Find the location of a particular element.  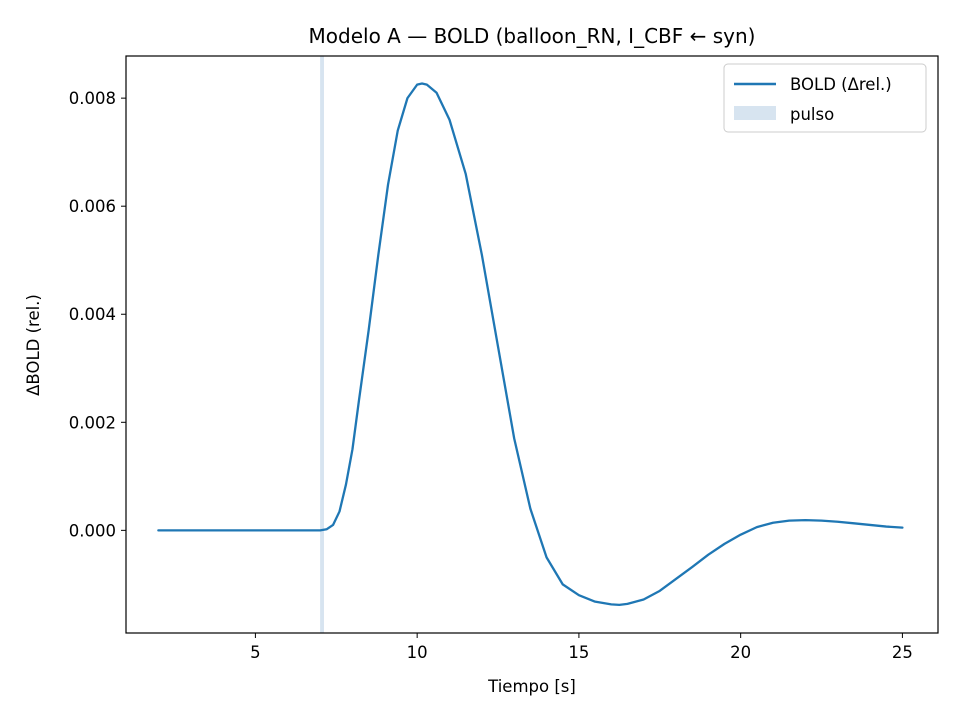

y-tick-label: 0.004 is located at coordinates (92, 314).